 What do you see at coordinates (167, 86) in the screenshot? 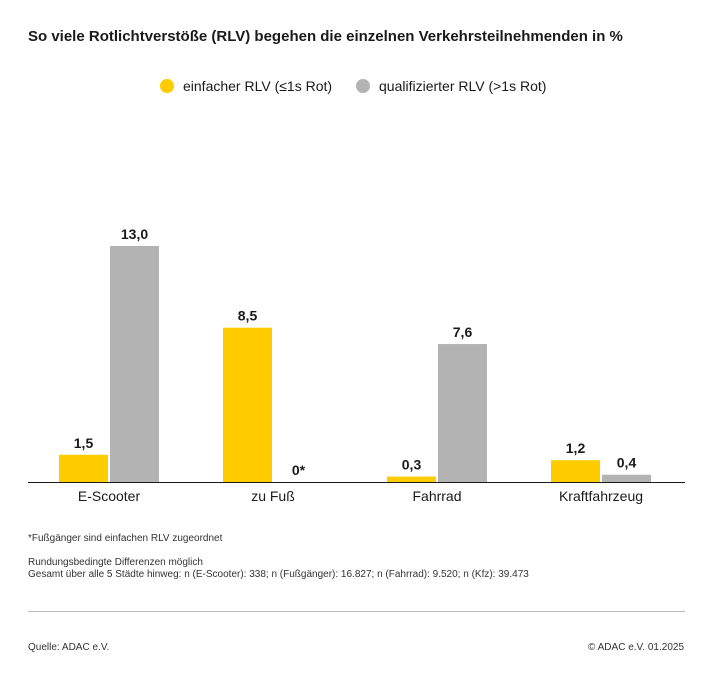
I see `legend-swatch-einfacher` at bounding box center [167, 86].